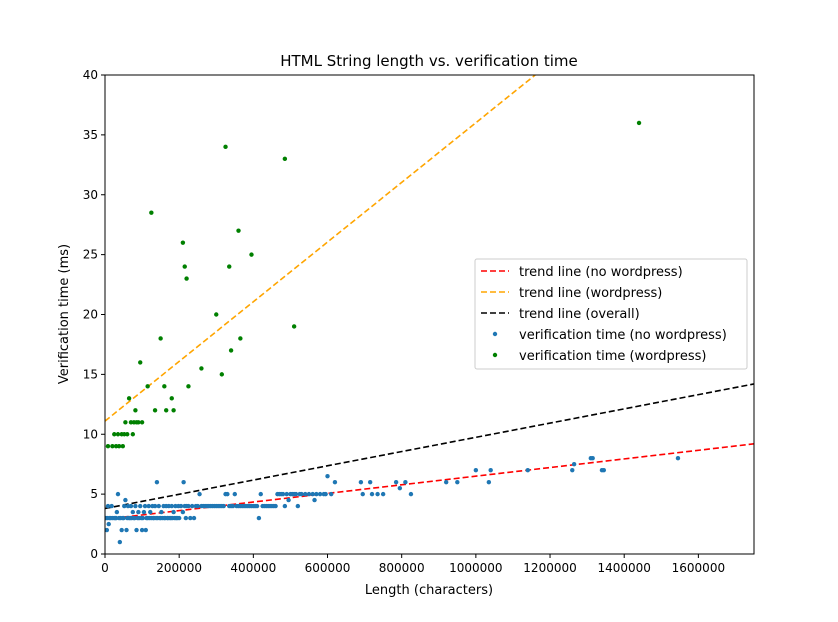  Describe the element at coordinates (495, 355) in the screenshot. I see `legend-points-wordpress-swatch` at that location.